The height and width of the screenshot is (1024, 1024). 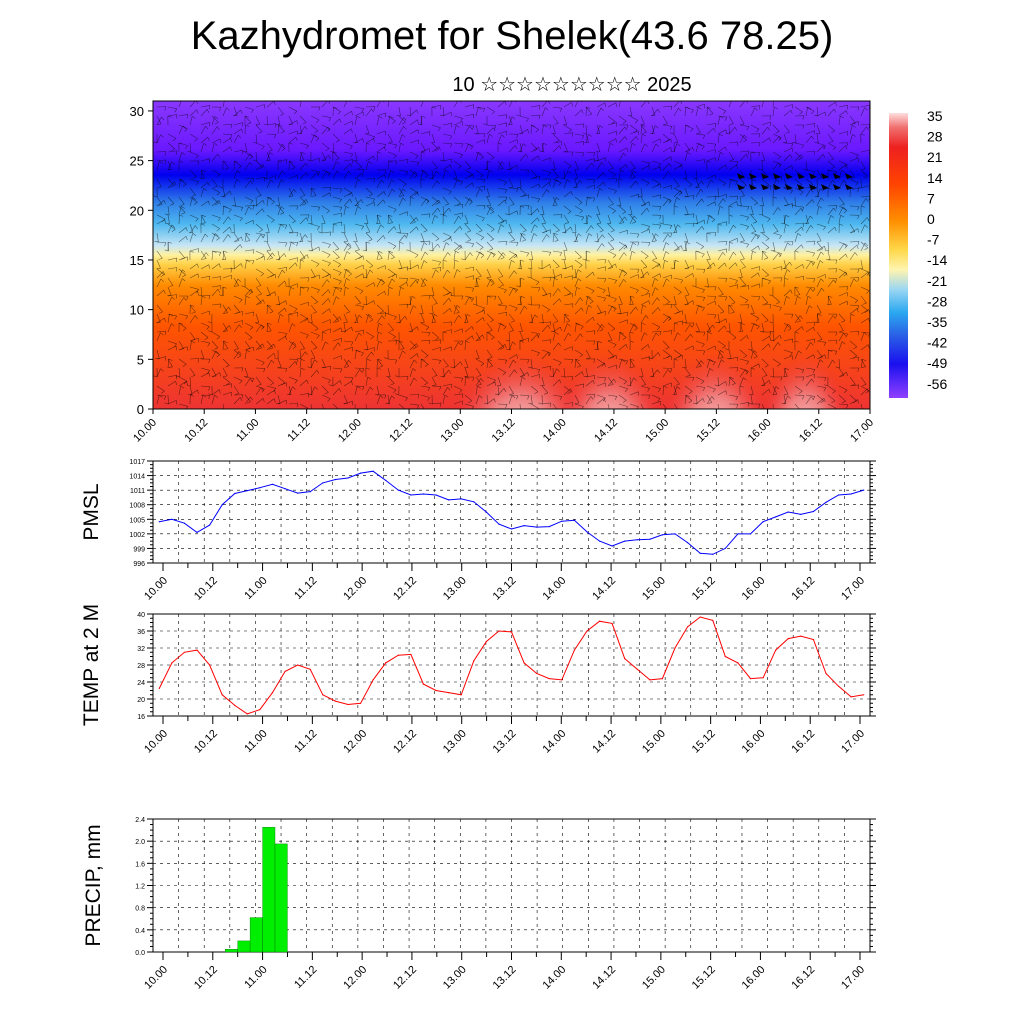 What do you see at coordinates (572, 85) in the screenshot?
I see `page-subtitle: 10 ☆☆☆☆☆☆☆☆☆ 2025` at bounding box center [572, 85].